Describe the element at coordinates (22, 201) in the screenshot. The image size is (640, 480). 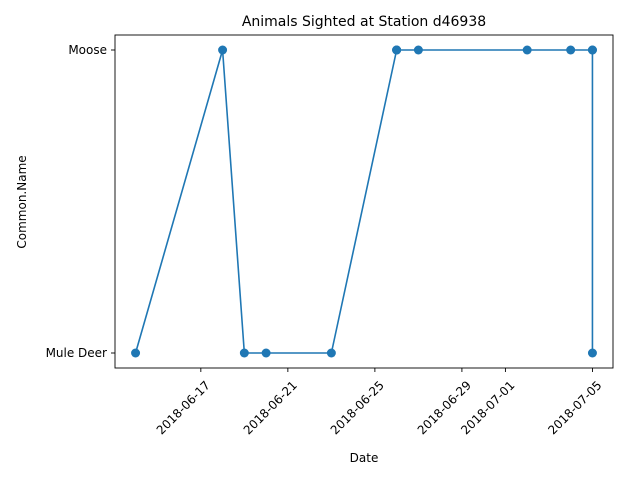
I see `y-axis-label: Common.Name` at that location.